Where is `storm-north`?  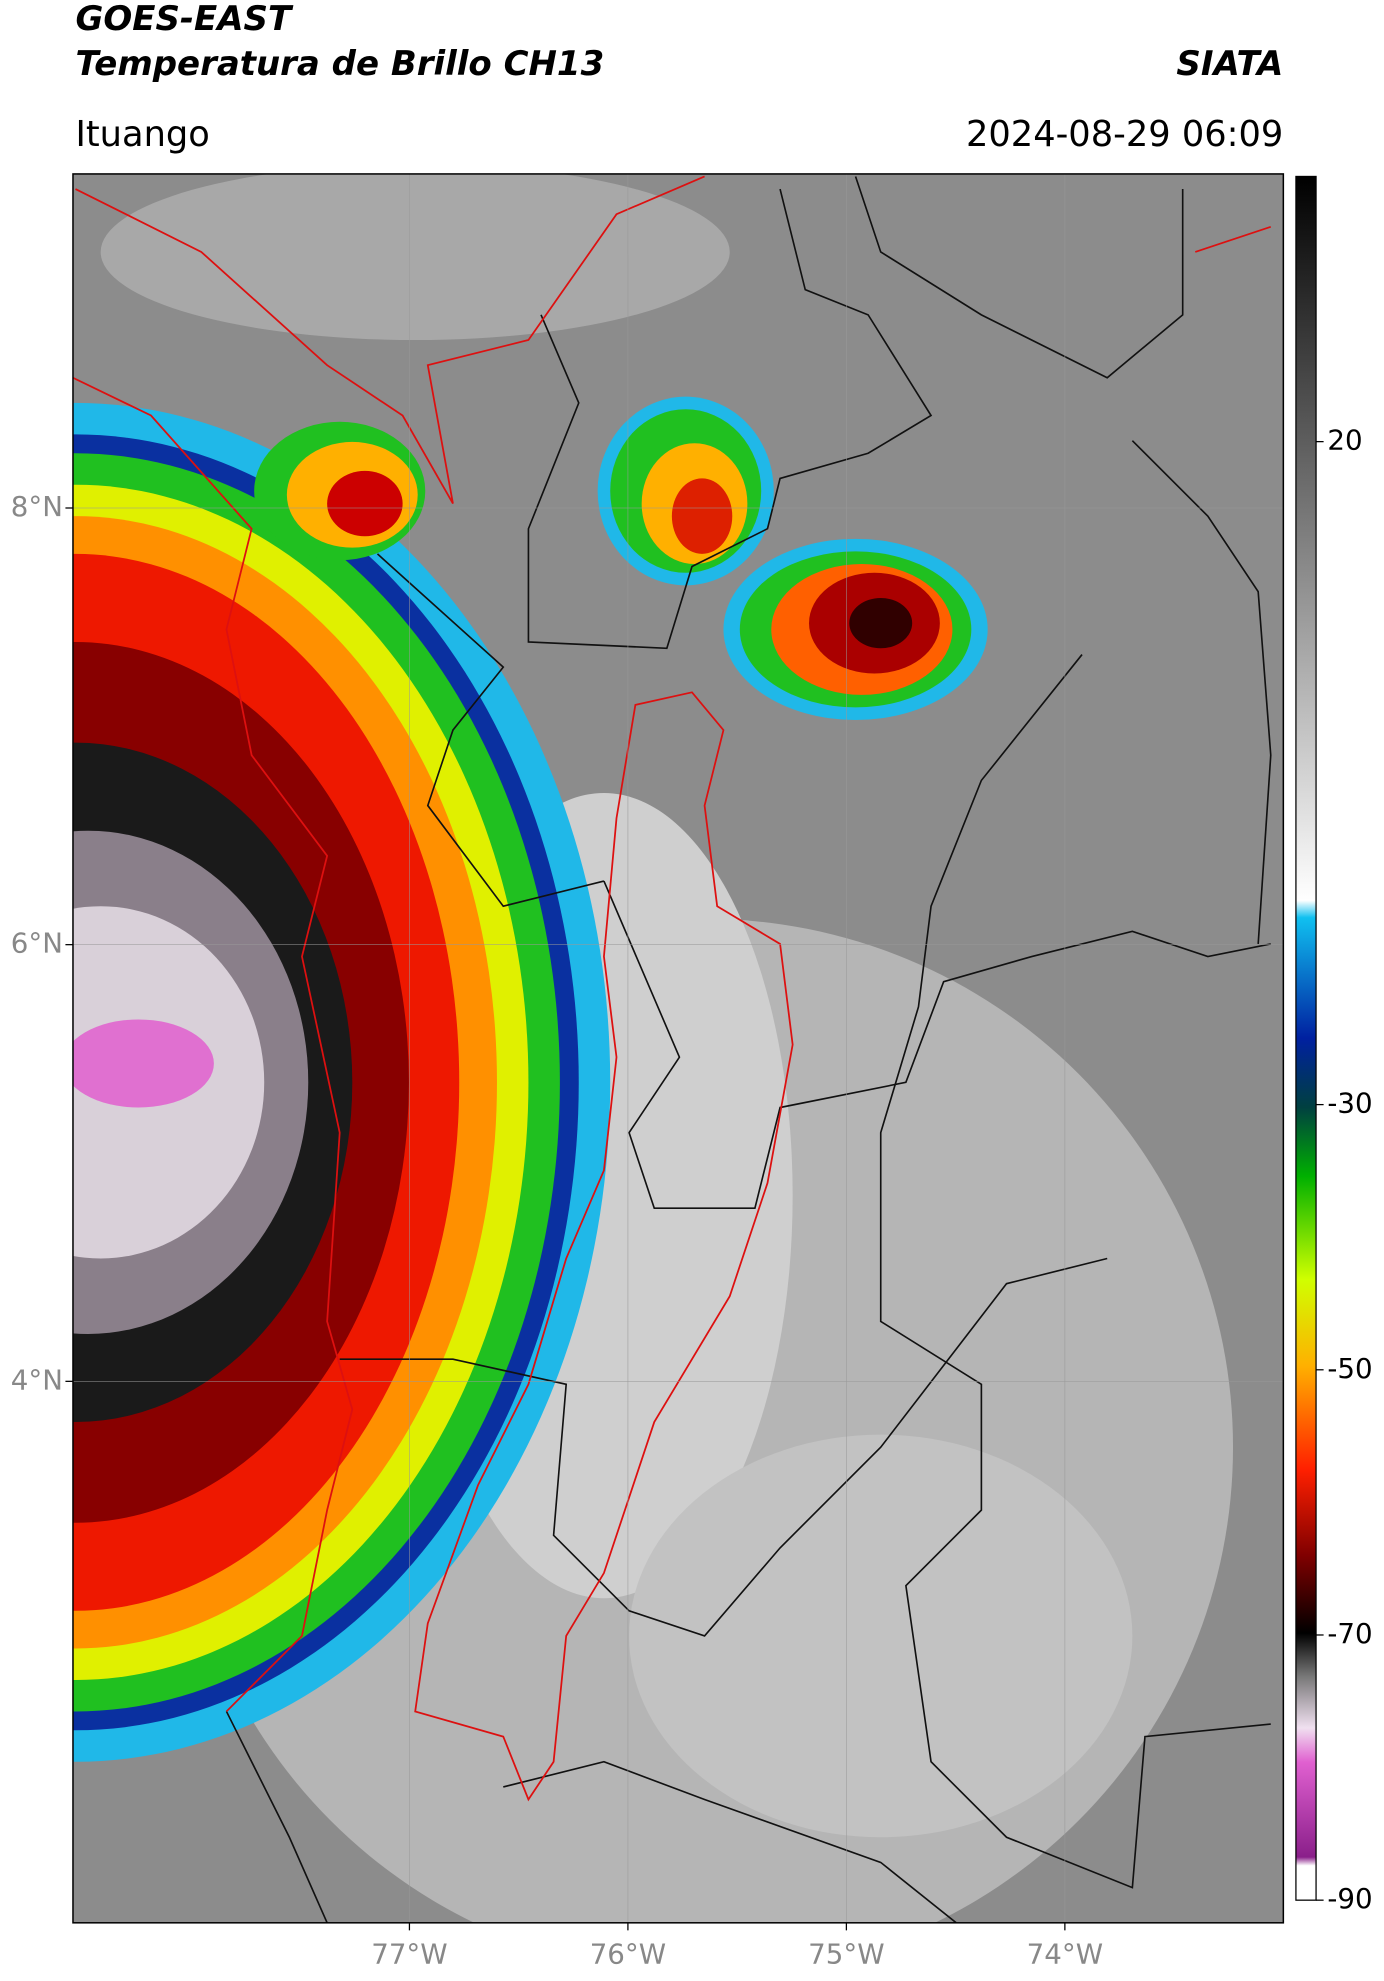
storm-north is located at coordinates (621, 558).